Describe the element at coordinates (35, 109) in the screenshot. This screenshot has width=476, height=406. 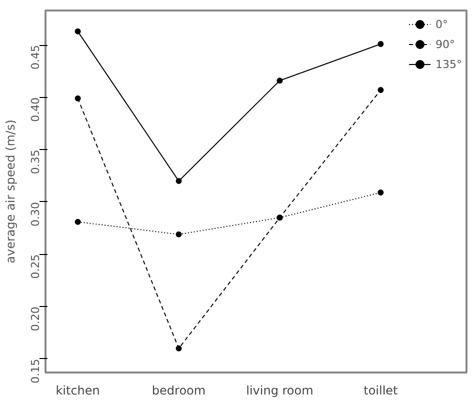
I see `y-tick-label: 0.40` at that location.